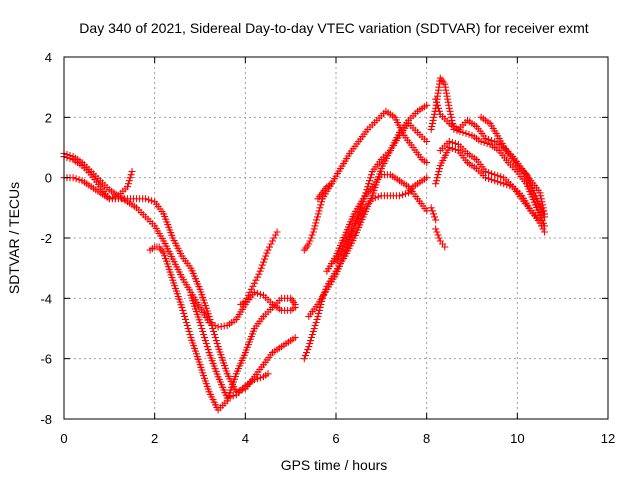 This screenshot has width=640, height=480. I want to click on x-tick-label: 10, so click(517, 438).